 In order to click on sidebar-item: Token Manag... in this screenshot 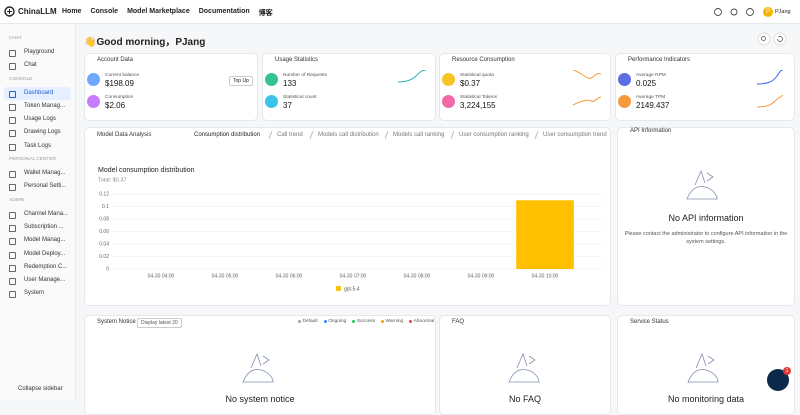, I will do `click(37, 106)`.